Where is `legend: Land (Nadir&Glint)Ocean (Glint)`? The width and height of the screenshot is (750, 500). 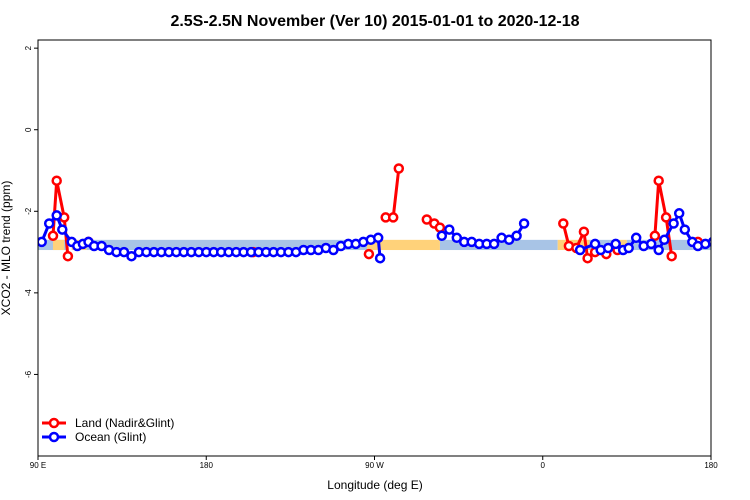 legend: Land (Nadir&Glint)Ocean (Glint) is located at coordinates (108, 430).